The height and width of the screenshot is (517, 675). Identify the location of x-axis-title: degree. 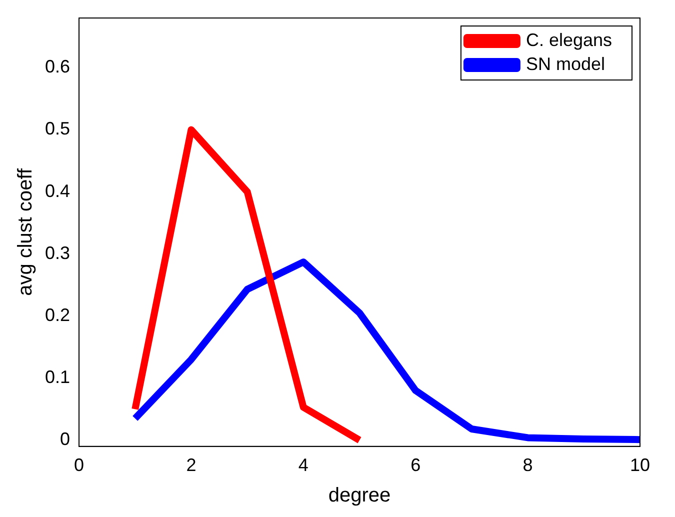
(359, 495).